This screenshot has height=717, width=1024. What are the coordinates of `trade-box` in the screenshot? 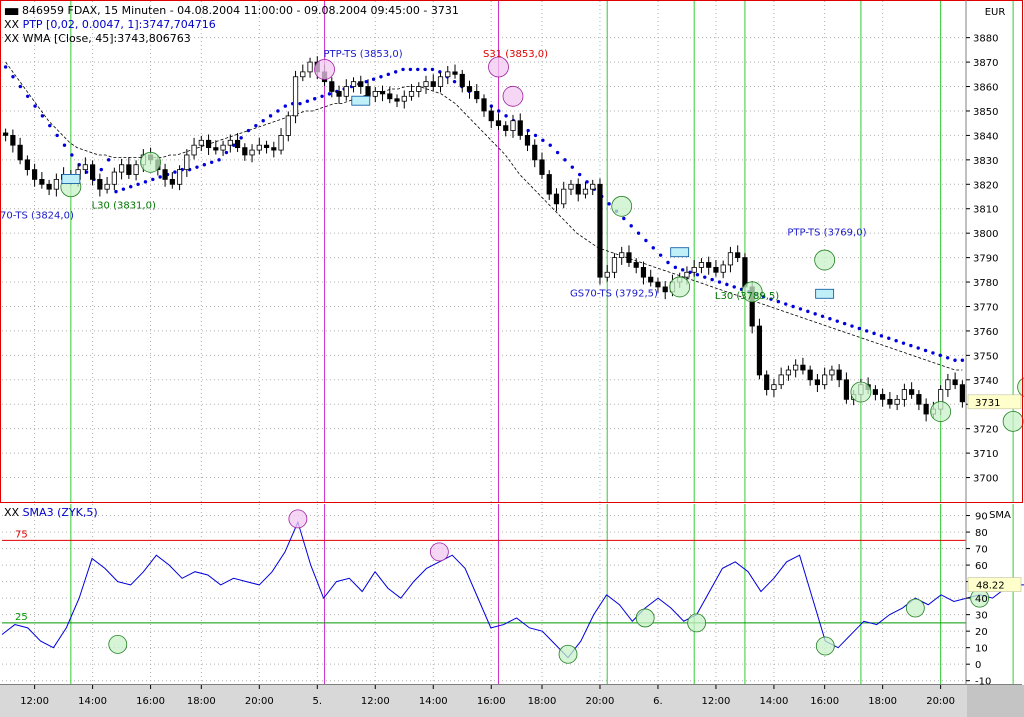 It's located at (361, 100).